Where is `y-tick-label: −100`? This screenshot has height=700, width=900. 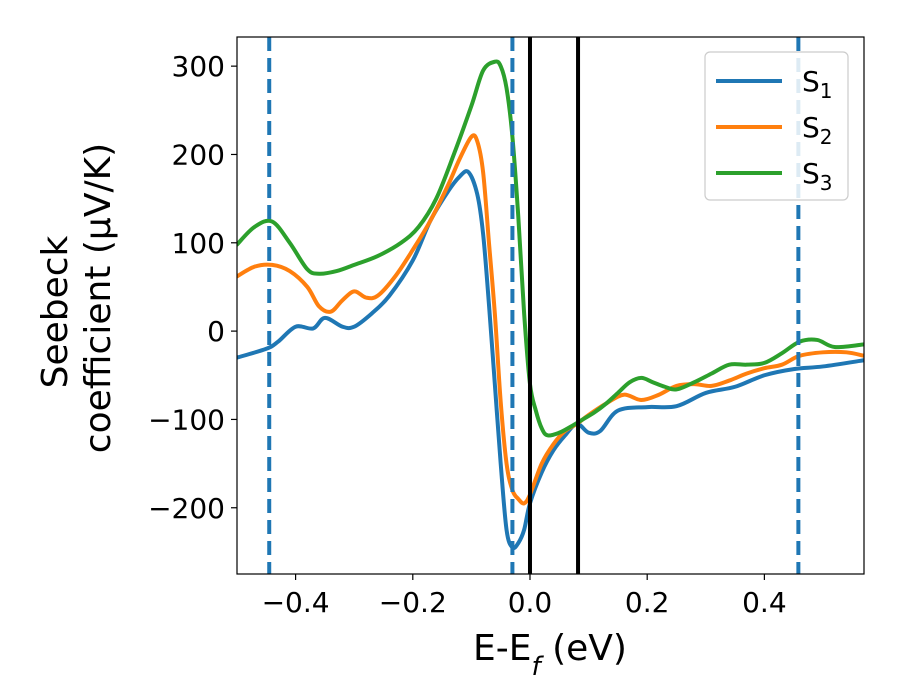 y-tick-label: −100 is located at coordinates (186, 419).